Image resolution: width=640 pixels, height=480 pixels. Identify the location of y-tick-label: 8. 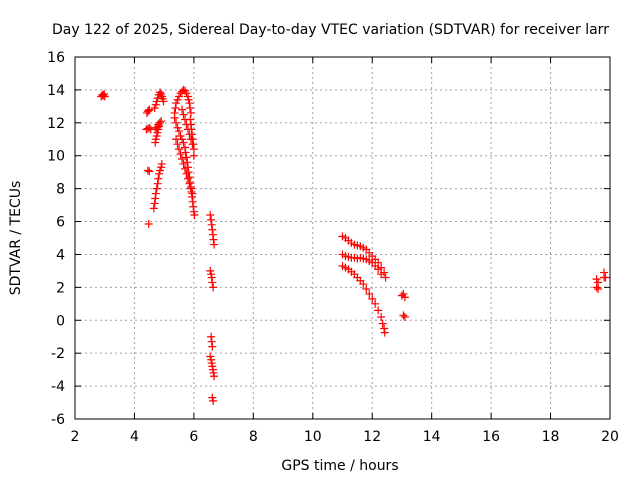
(60, 190).